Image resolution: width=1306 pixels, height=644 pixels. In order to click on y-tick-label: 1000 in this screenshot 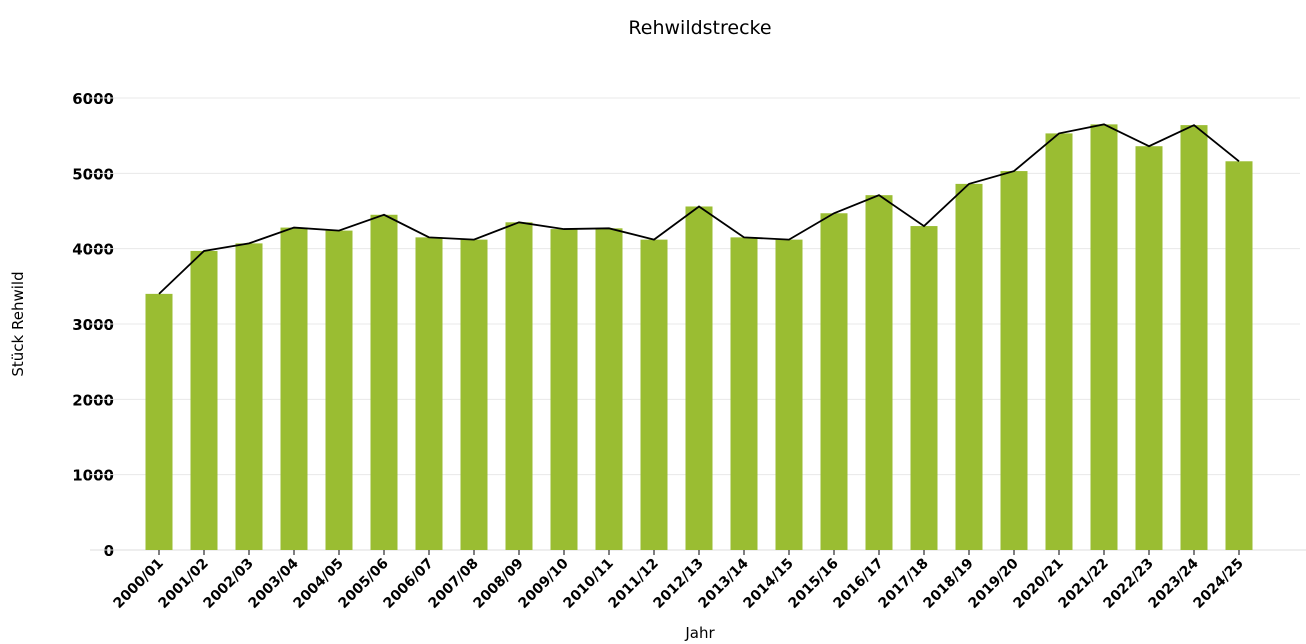, I will do `click(93, 476)`.